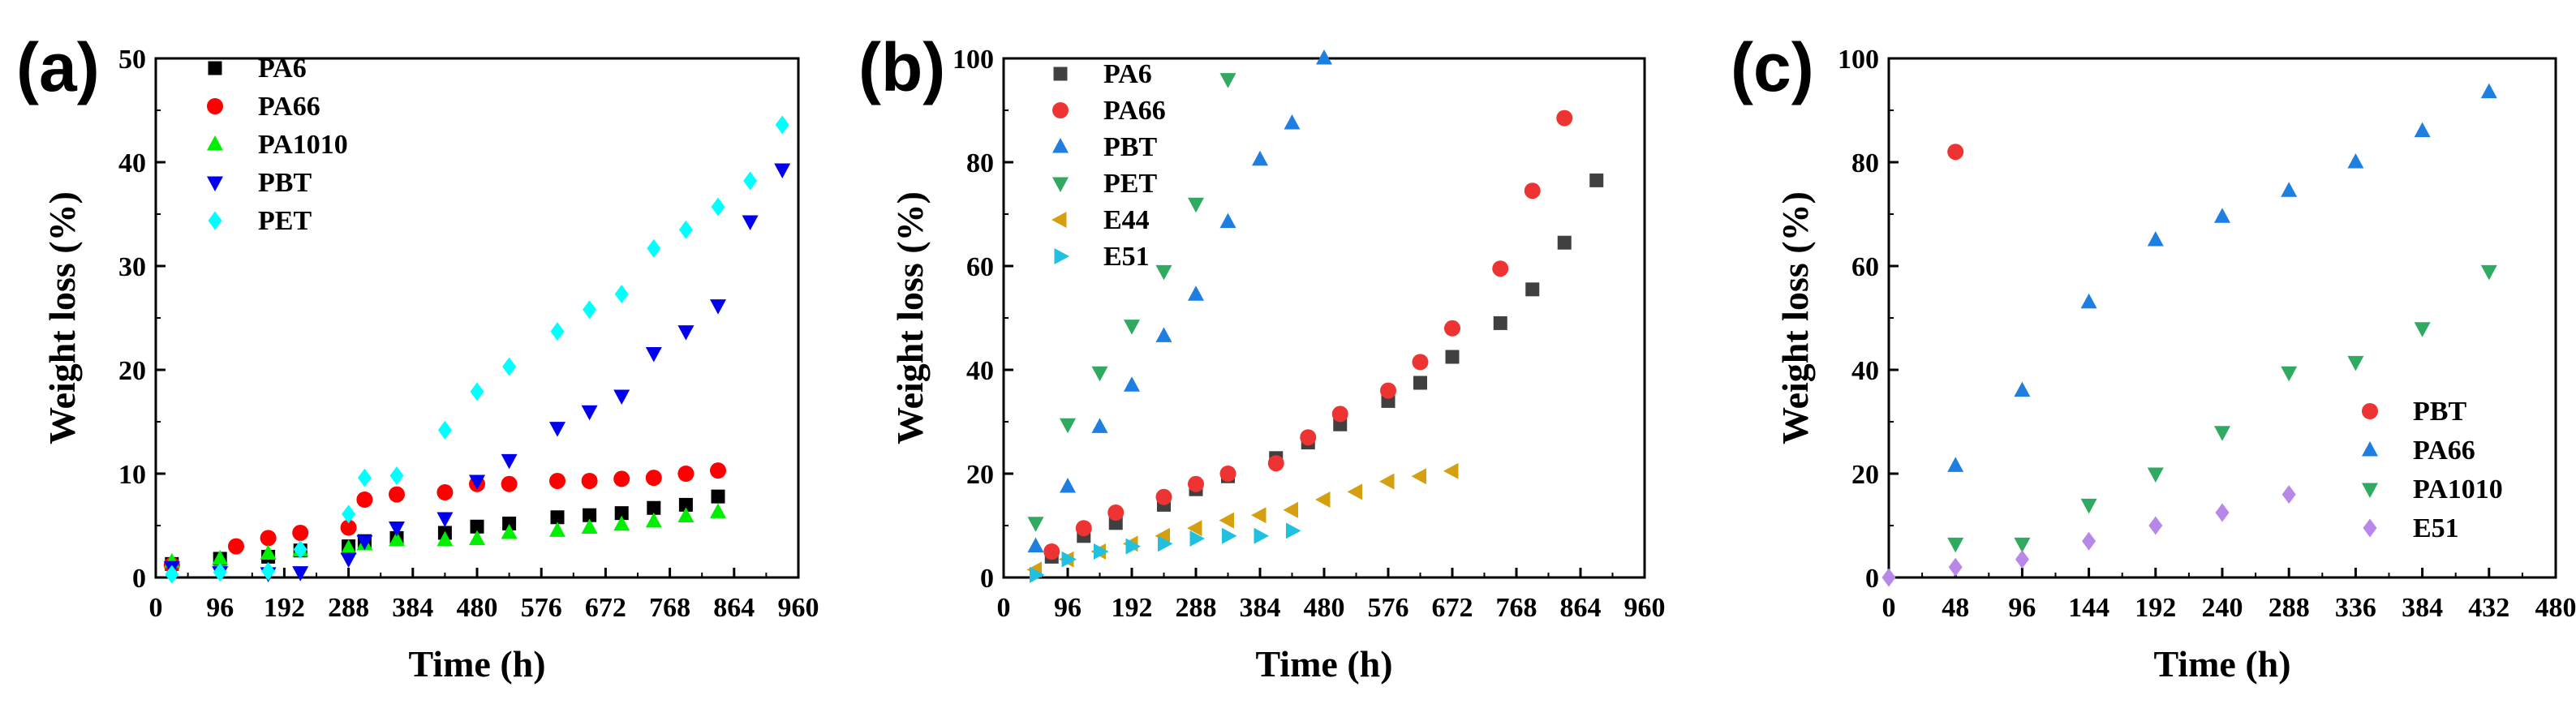  What do you see at coordinates (902, 67) in the screenshot?
I see `panel-label: (b)` at bounding box center [902, 67].